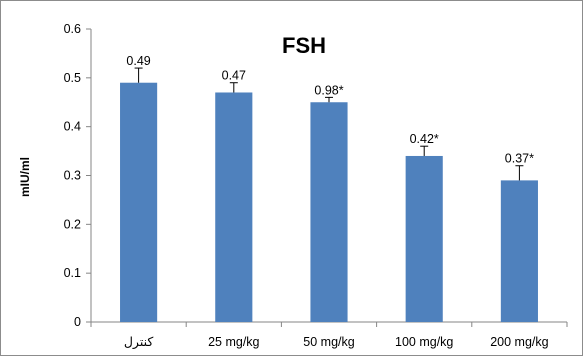 The height and width of the screenshot is (356, 583). What do you see at coordinates (72, 273) in the screenshot?
I see `y-tick-label: 0.1` at bounding box center [72, 273].